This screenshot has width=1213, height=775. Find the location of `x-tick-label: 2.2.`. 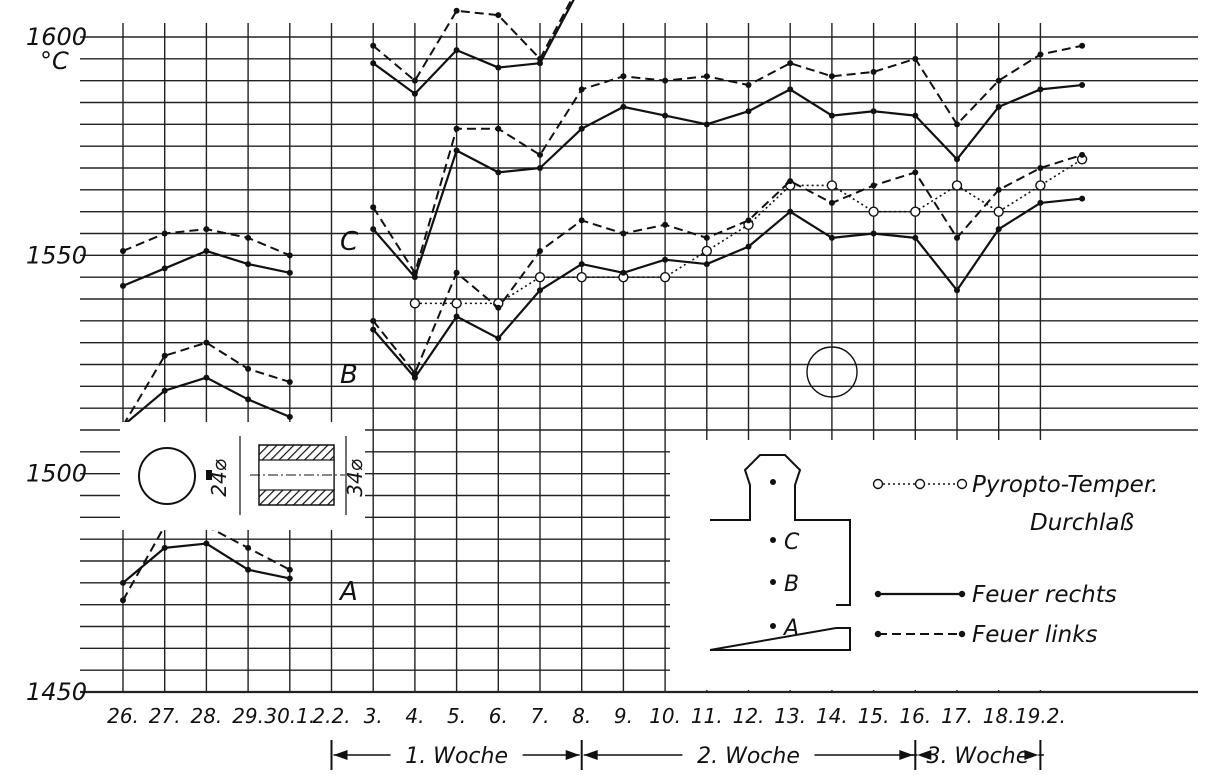

x-tick-label: 2.2. is located at coordinates (331, 716).